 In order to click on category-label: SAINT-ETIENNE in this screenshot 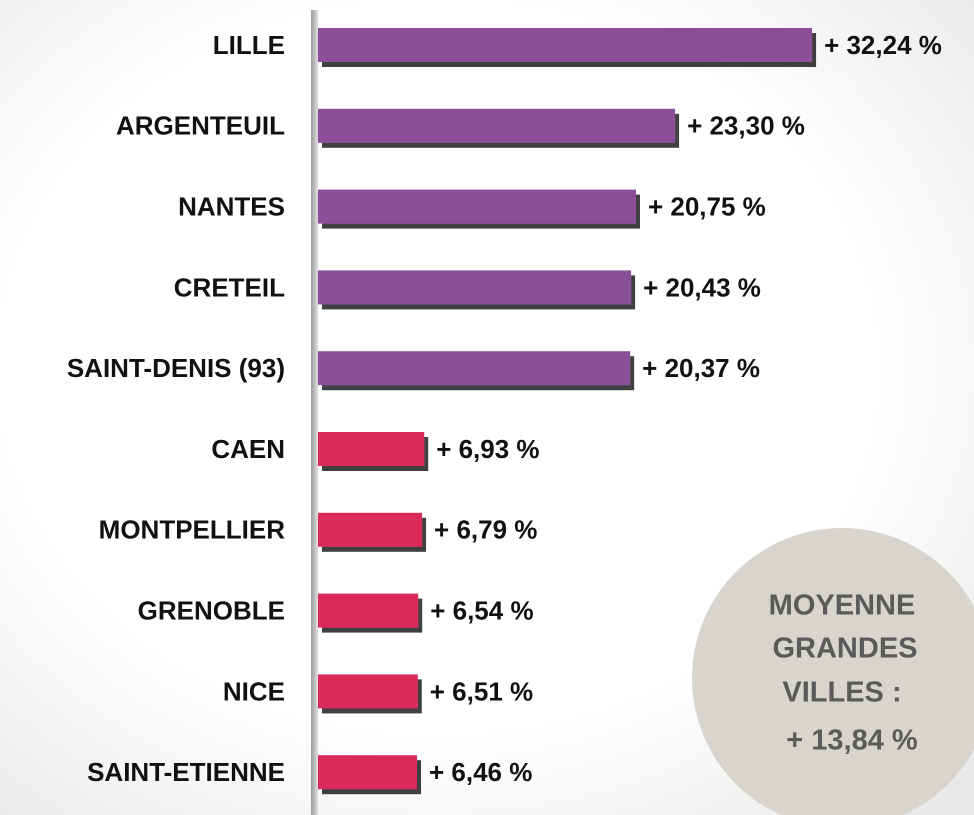, I will do `click(186, 772)`.